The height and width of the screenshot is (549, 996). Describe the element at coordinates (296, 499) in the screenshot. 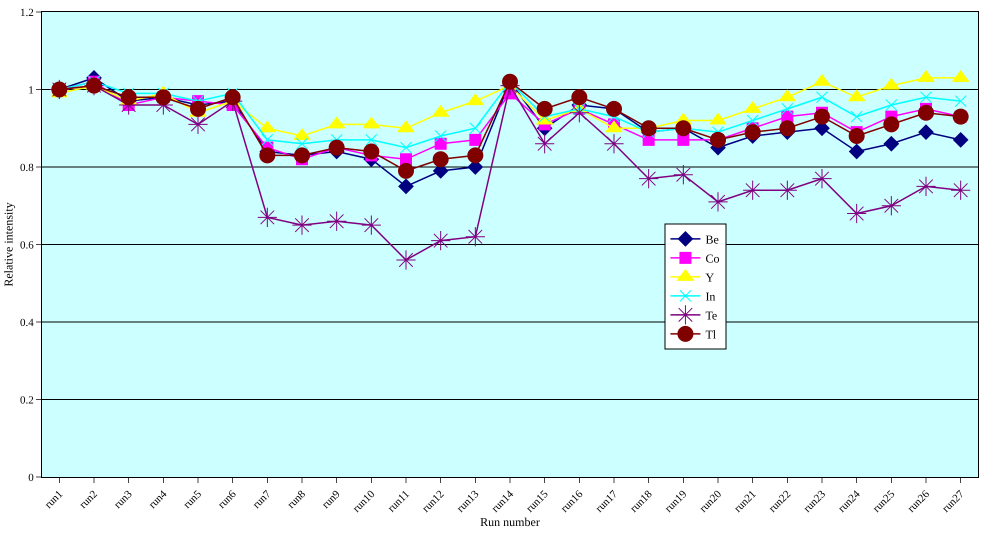

I see `x-tick-label: run8` at that location.